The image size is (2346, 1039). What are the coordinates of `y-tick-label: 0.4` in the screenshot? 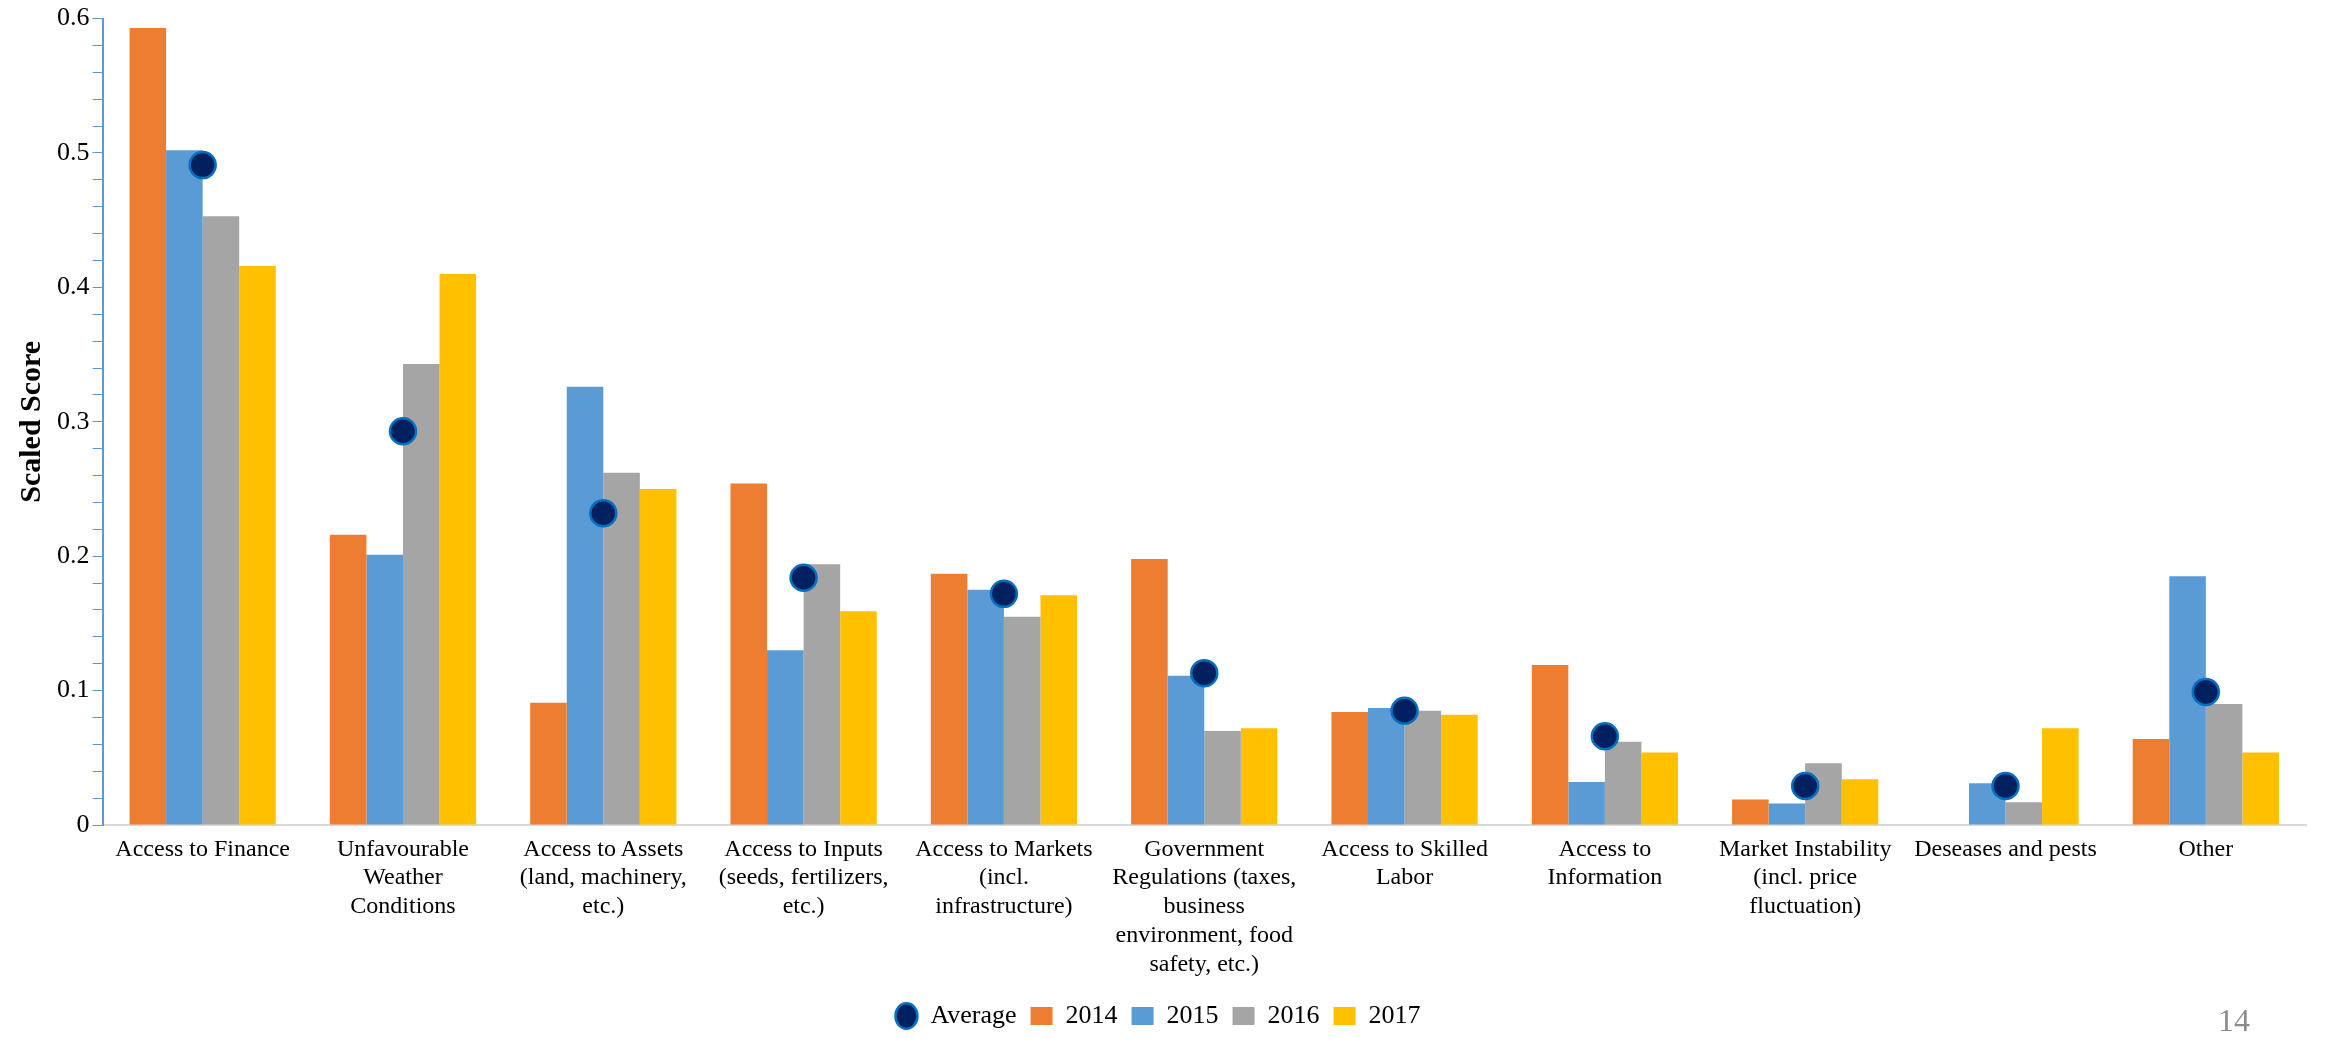 It's located at (73, 286).